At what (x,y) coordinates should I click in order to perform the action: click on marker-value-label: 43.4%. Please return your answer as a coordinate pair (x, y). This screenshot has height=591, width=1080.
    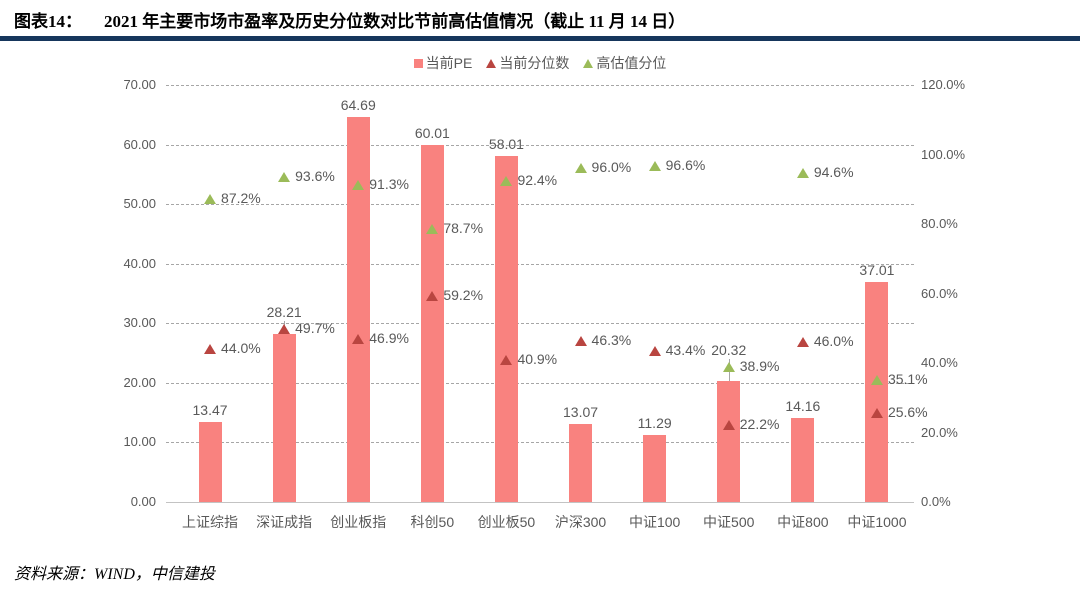
    Looking at the image, I should click on (685, 350).